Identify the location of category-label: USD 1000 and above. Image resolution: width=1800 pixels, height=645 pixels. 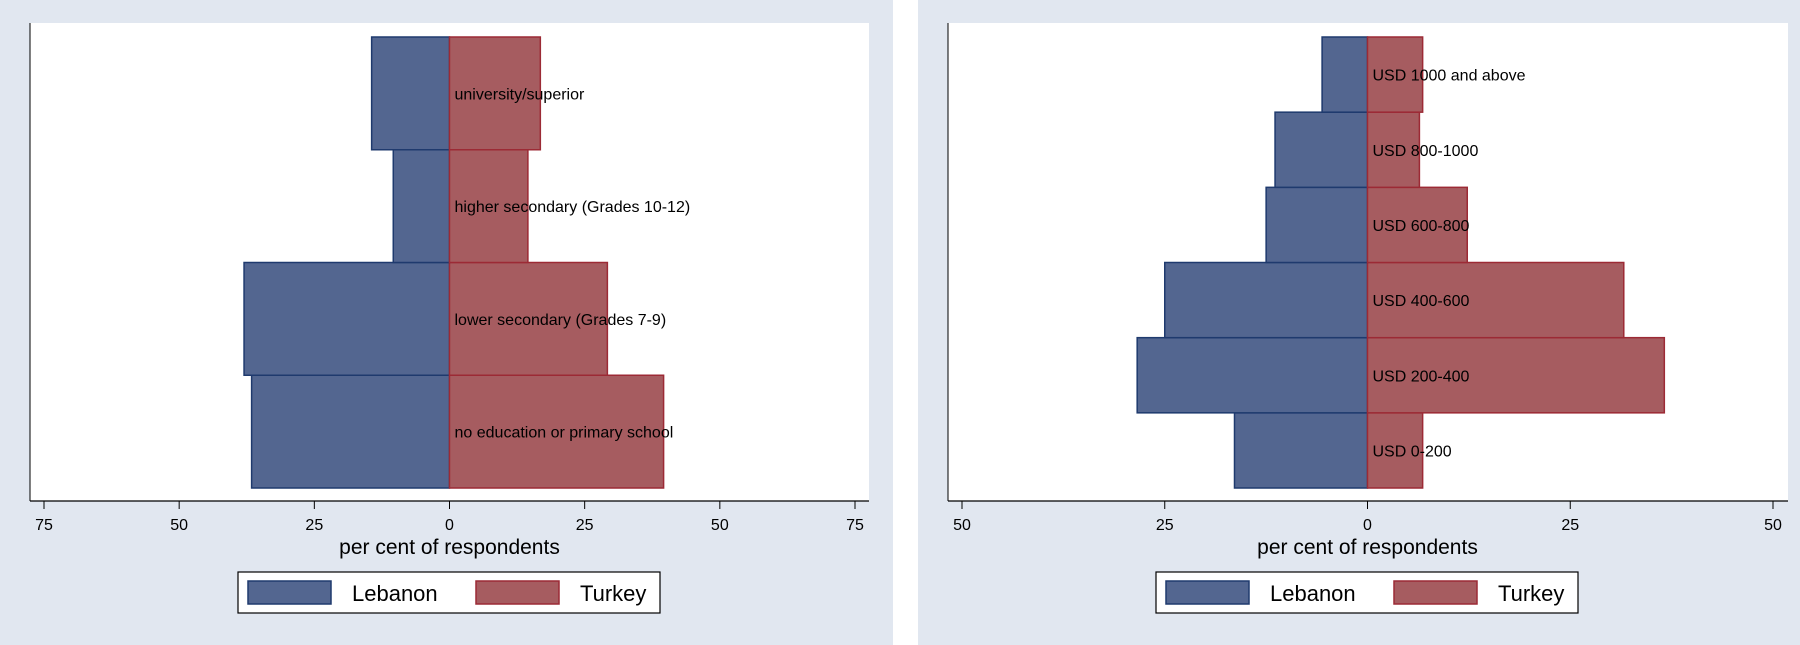
(1449, 76).